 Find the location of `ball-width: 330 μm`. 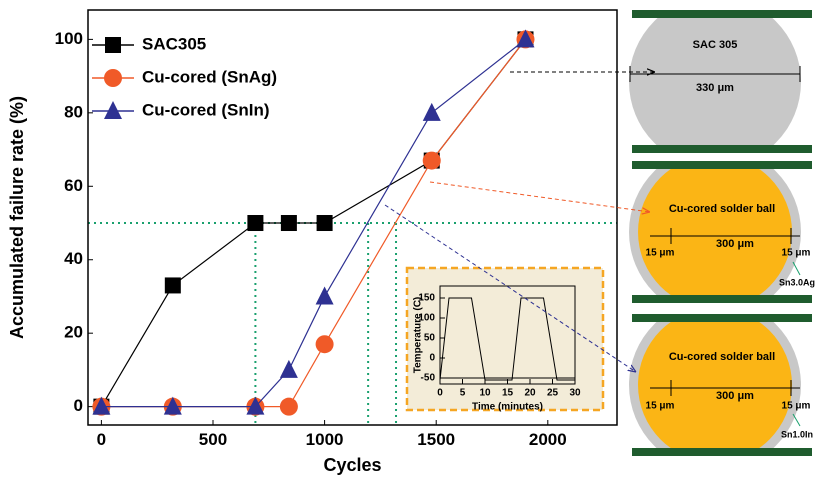

ball-width: 330 μm is located at coordinates (715, 88).